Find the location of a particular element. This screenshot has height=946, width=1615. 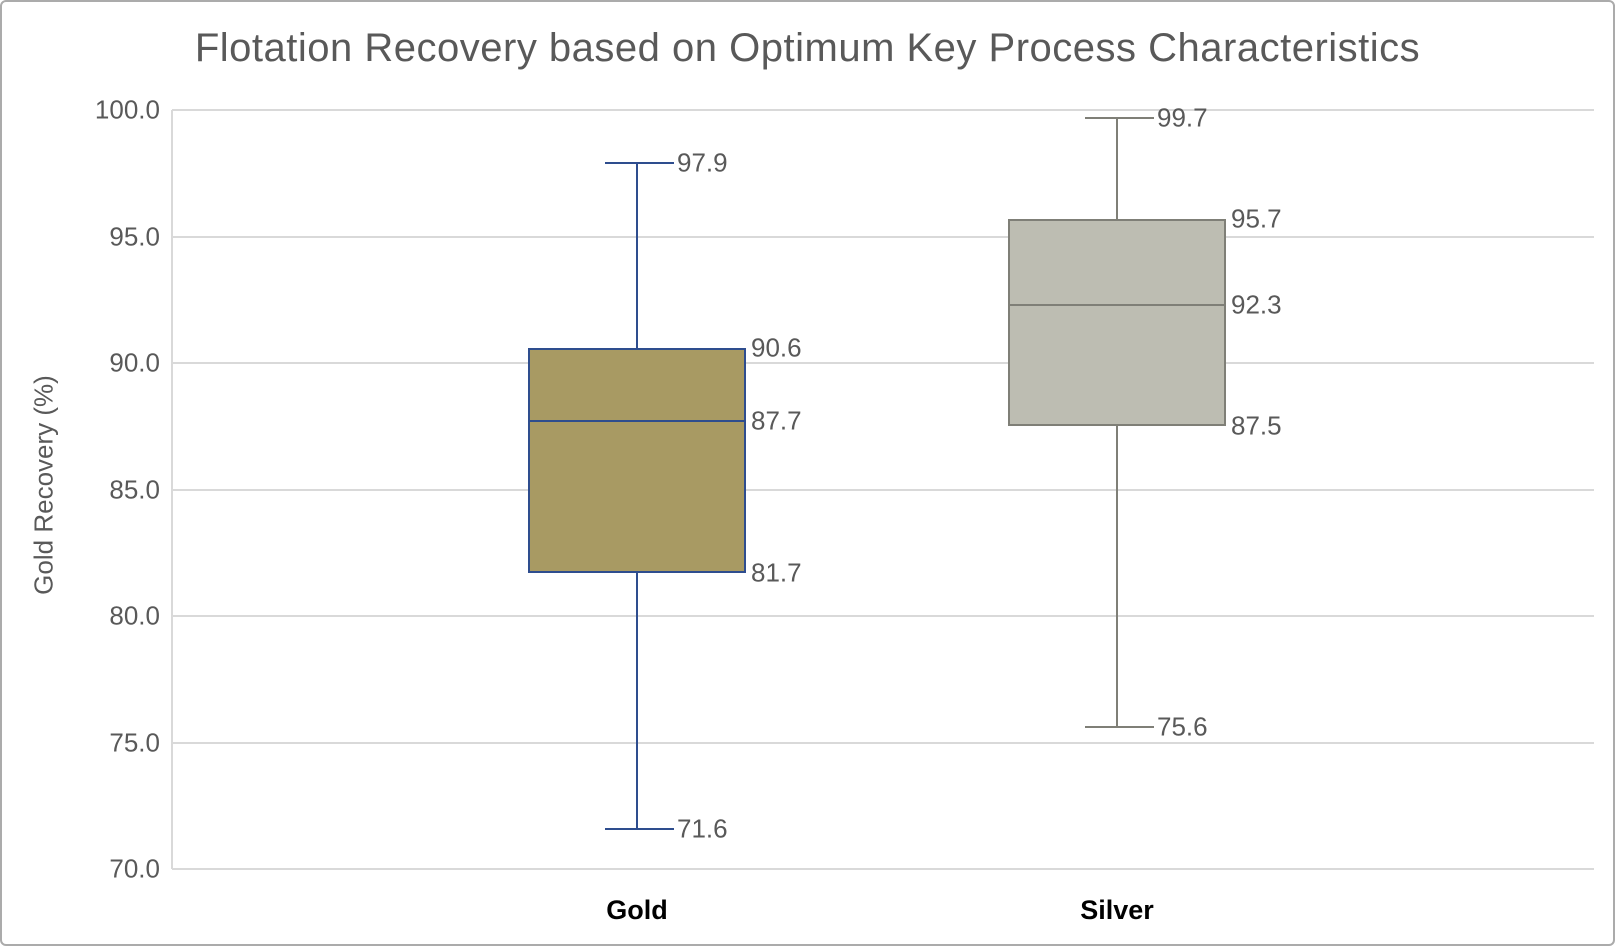

silver-box is located at coordinates (1117, 322).